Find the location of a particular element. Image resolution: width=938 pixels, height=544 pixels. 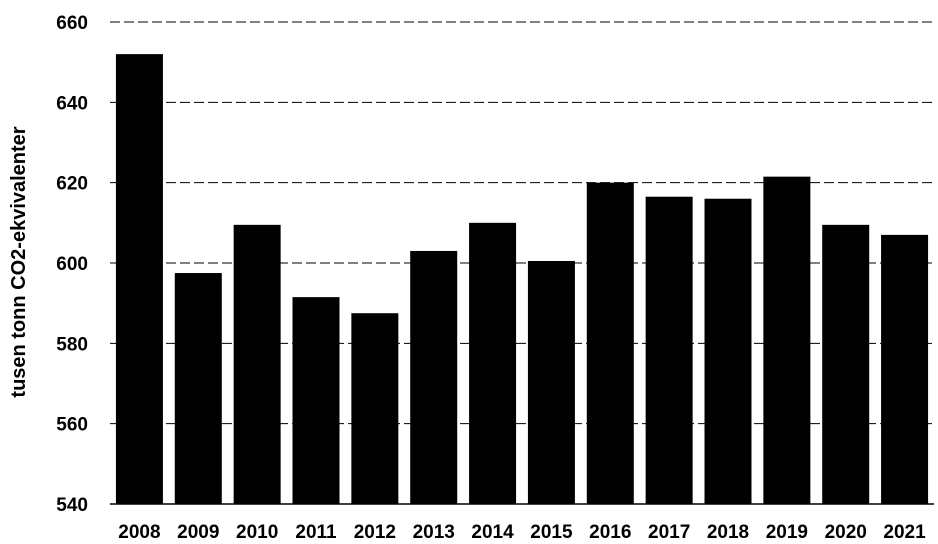

x-tick-label: 2008 is located at coordinates (139, 532).